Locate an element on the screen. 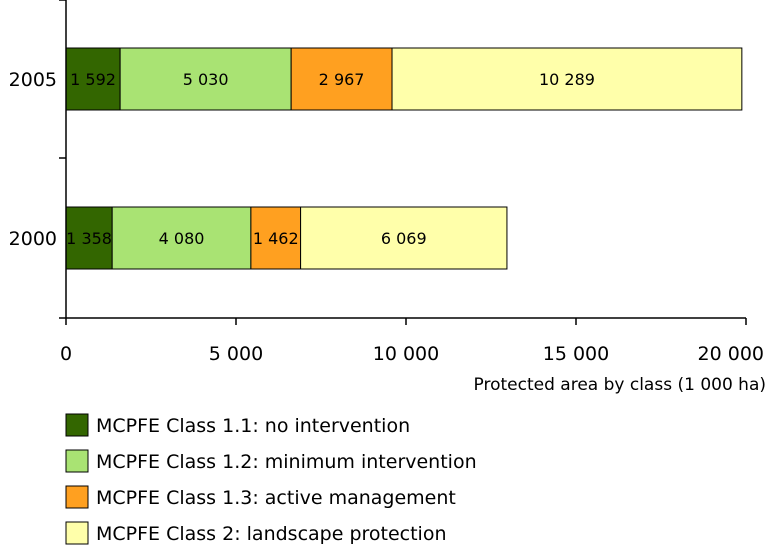  data-label-2005-series-3: 2 967 is located at coordinates (342, 79).